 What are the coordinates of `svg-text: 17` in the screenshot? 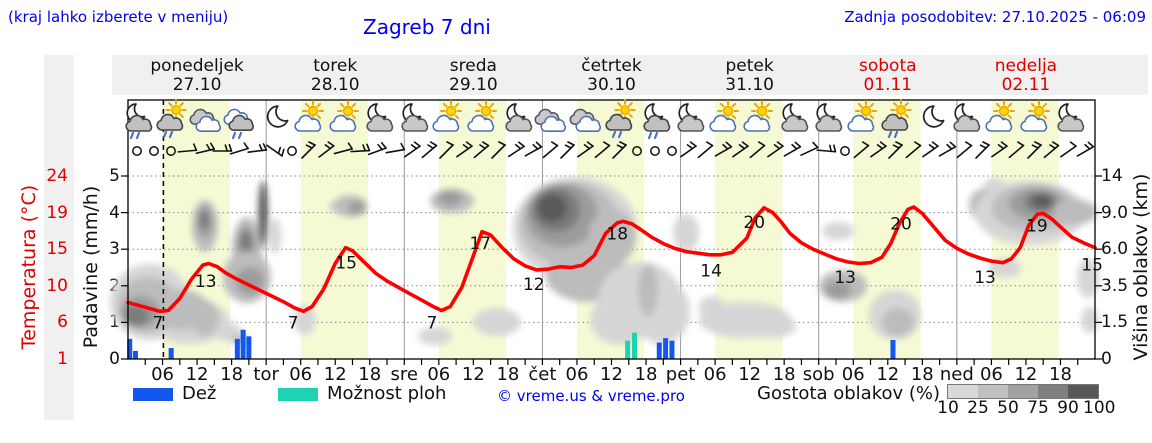 It's located at (480, 244).